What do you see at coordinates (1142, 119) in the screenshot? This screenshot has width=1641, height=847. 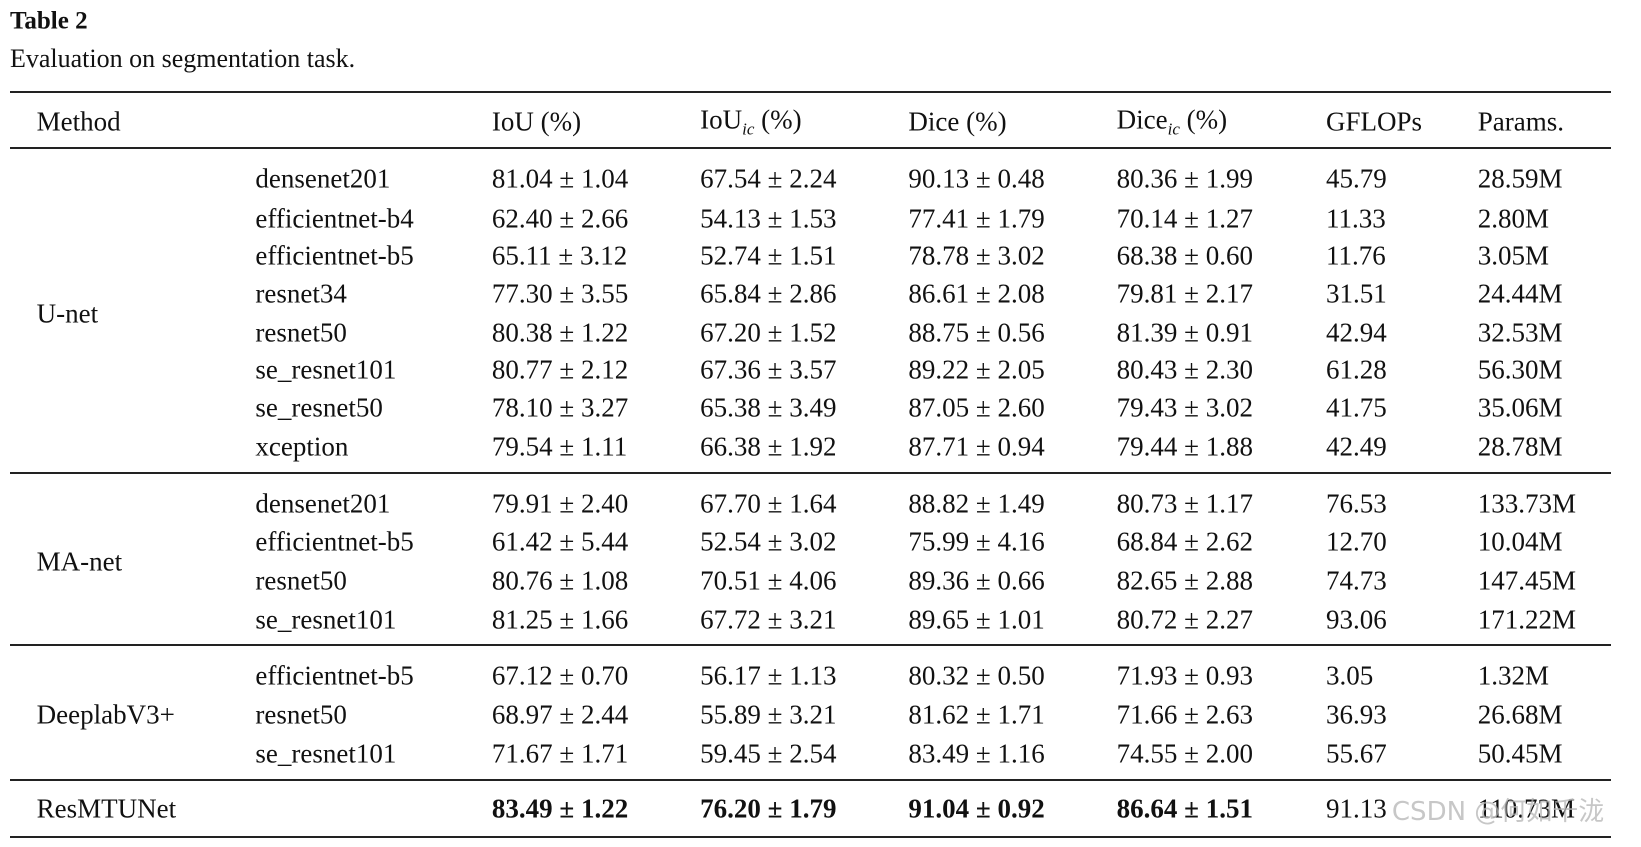 I see `header-text: Dice` at bounding box center [1142, 119].